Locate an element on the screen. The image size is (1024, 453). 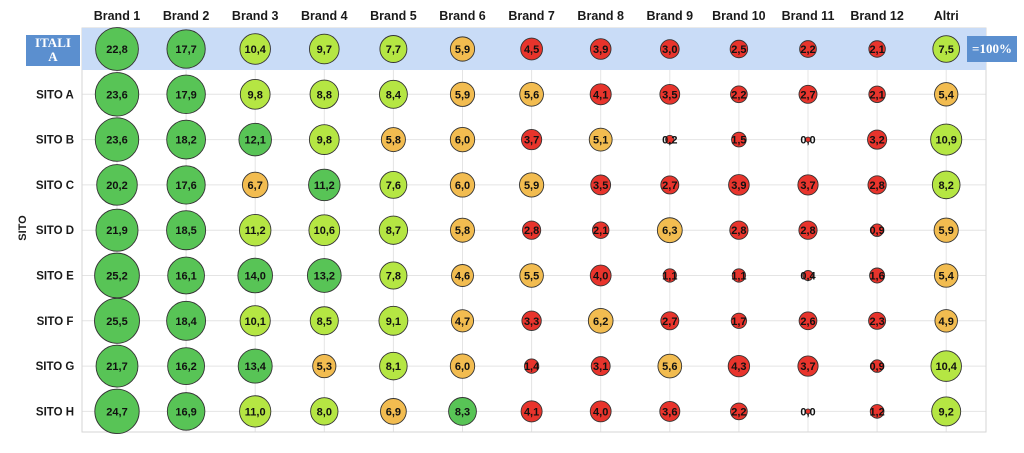
bubble-value-label: 5,1 is located at coordinates (600, 141).